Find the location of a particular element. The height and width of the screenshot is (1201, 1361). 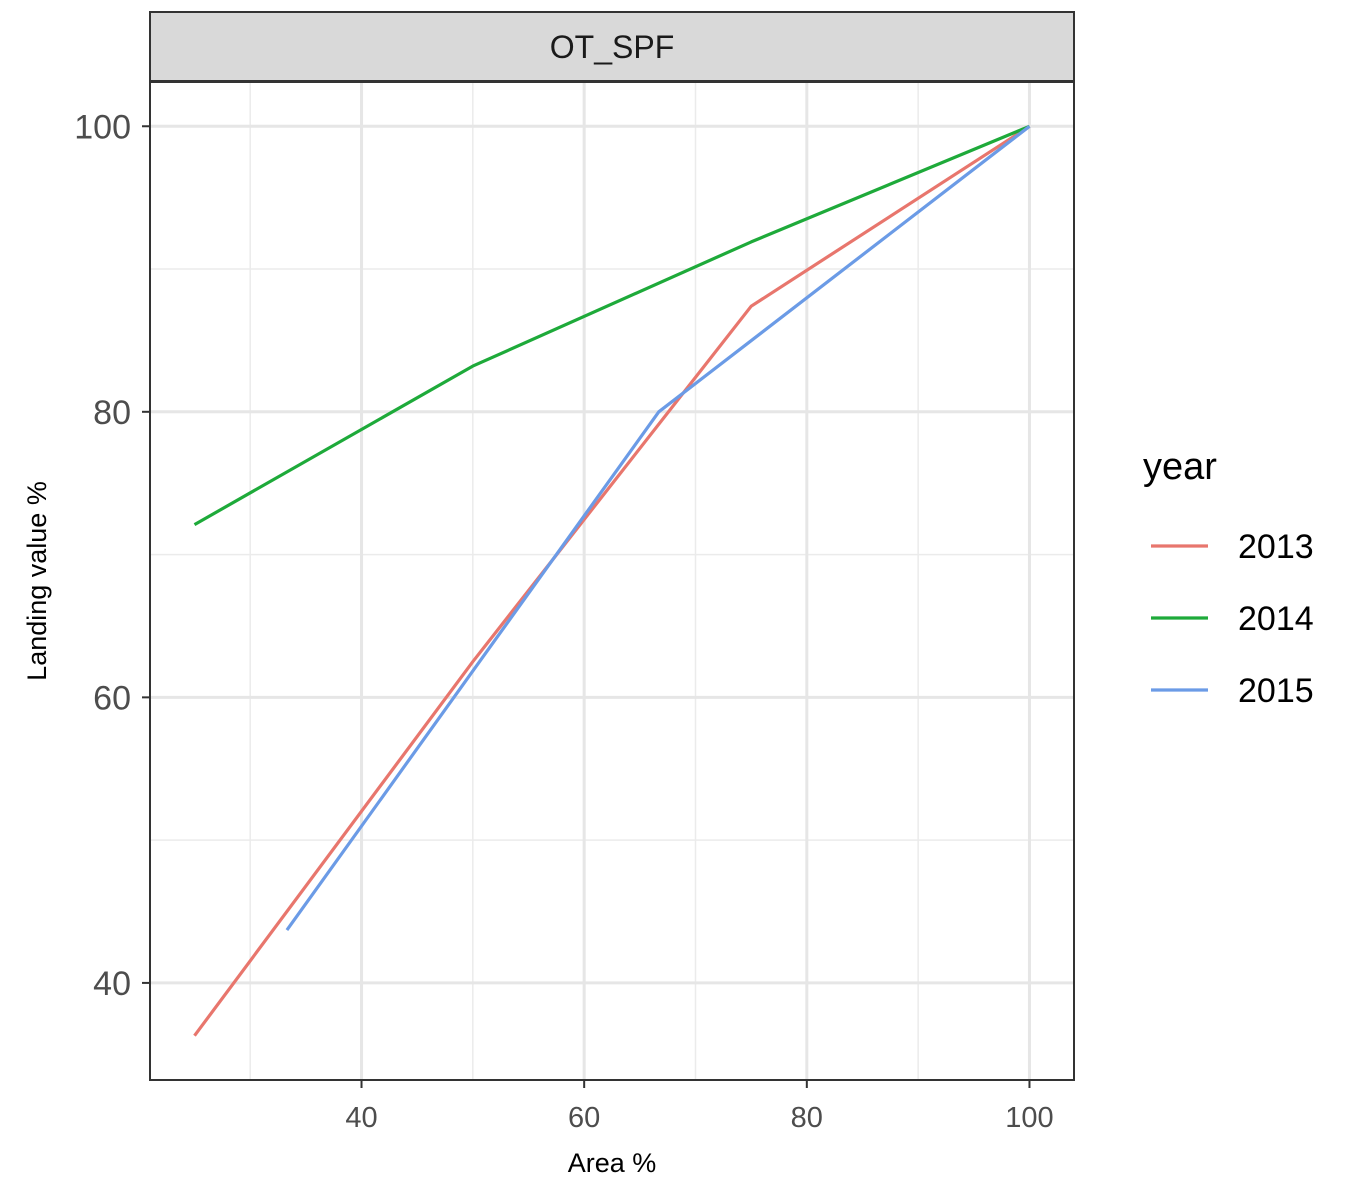

y-tick-label: 40 is located at coordinates (112, 984).